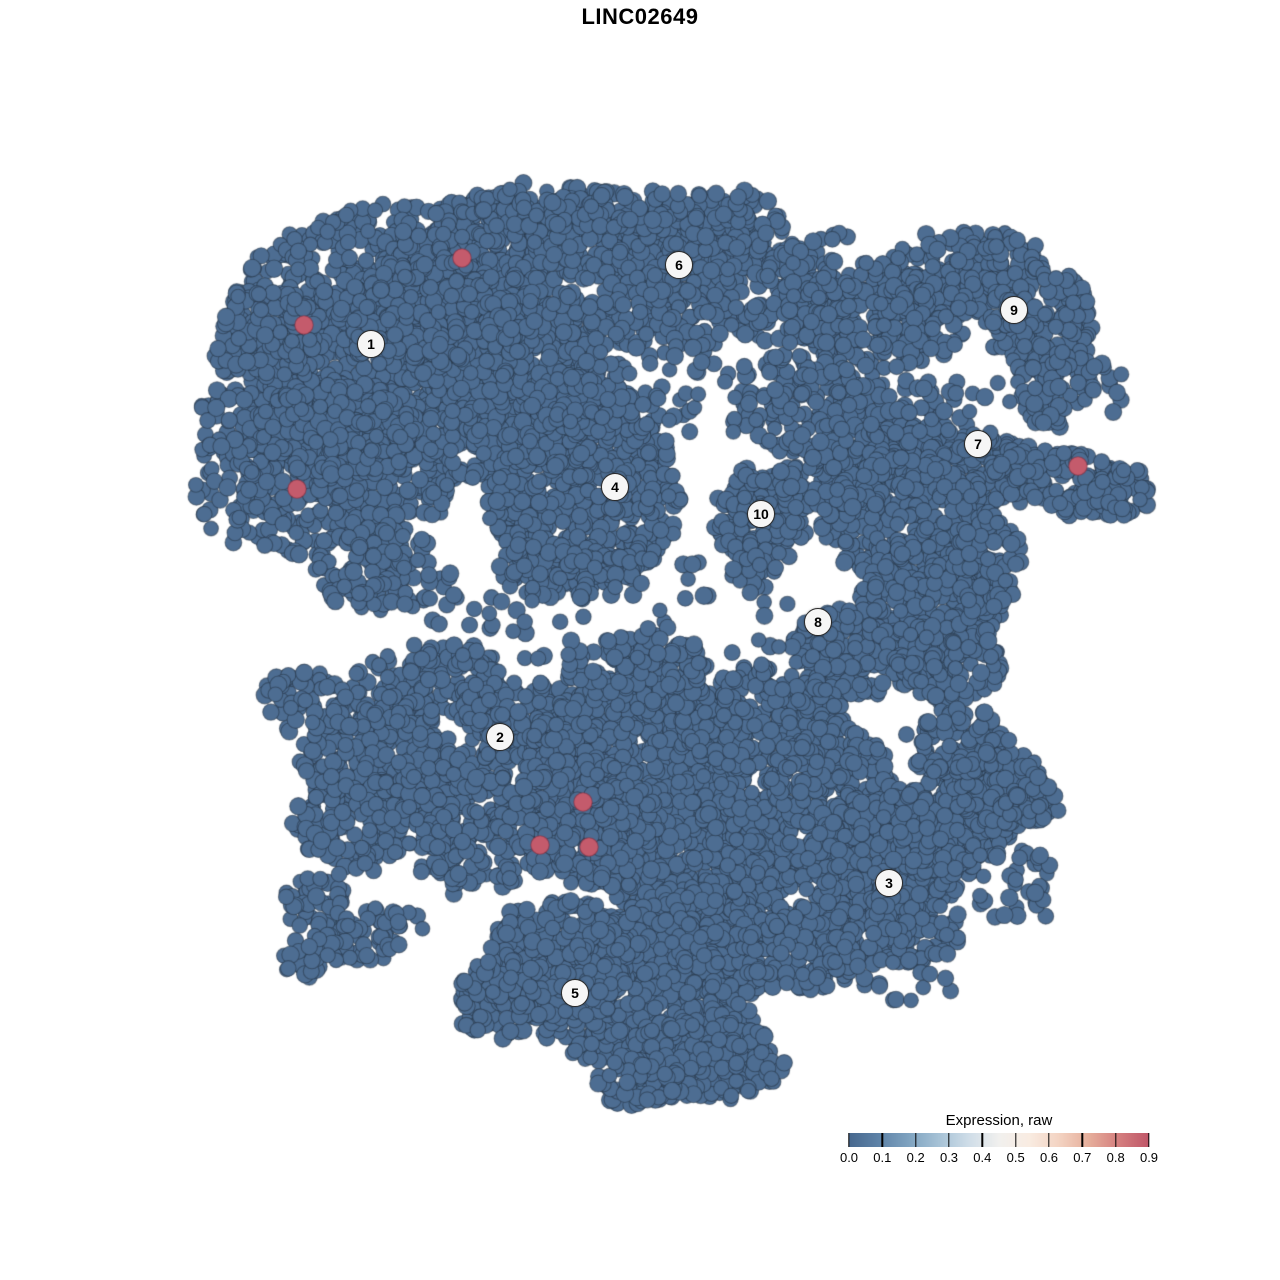 The image size is (1280, 1280). What do you see at coordinates (1082, 1157) in the screenshot?
I see `legend-tick-label: 0.7` at bounding box center [1082, 1157].